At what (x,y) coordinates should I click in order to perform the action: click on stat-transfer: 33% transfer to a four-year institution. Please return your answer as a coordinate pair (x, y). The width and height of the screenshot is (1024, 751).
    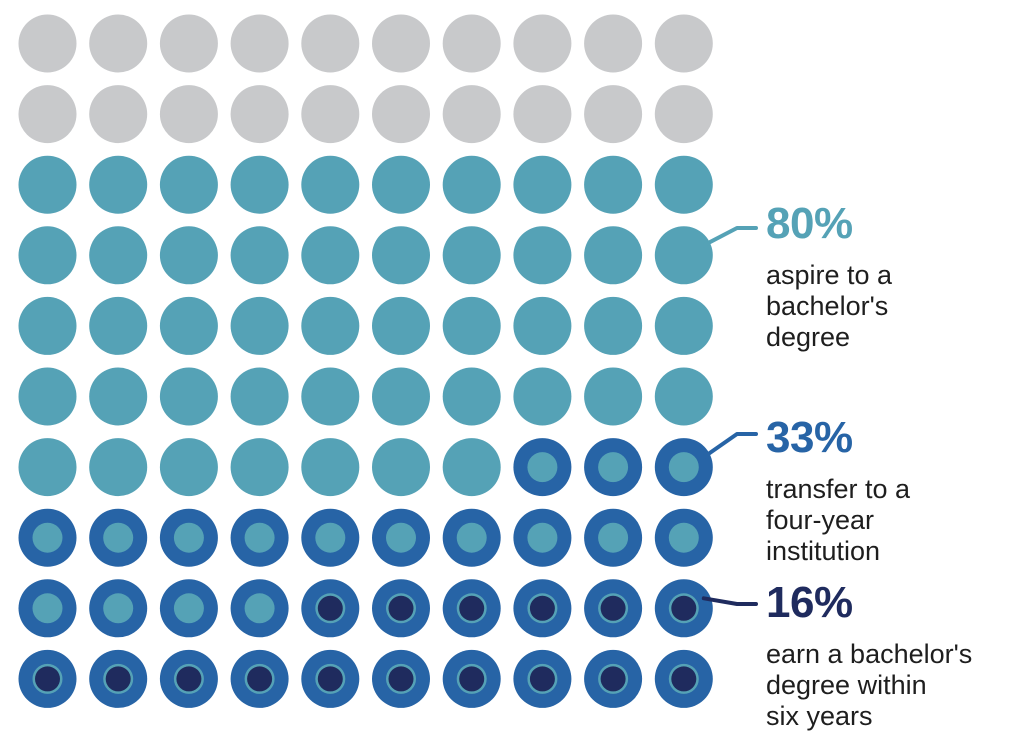
    Looking at the image, I should click on (838, 491).